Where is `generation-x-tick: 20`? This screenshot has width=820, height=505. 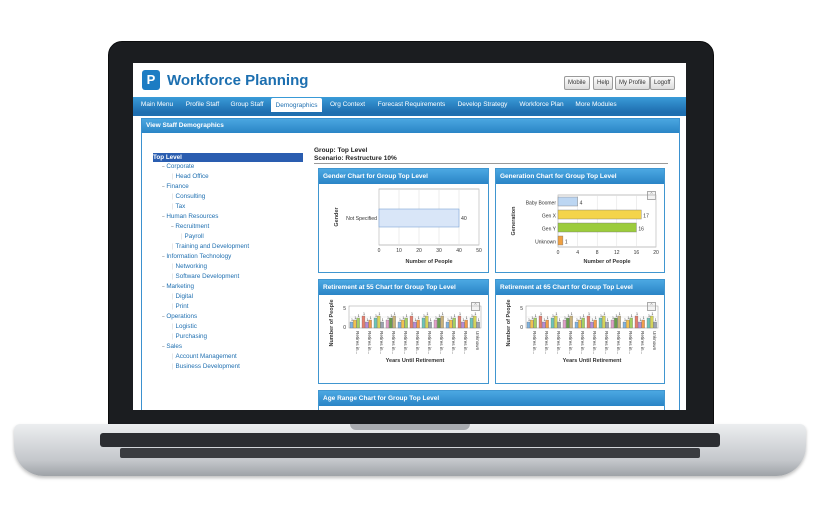 generation-x-tick: 20 is located at coordinates (656, 253).